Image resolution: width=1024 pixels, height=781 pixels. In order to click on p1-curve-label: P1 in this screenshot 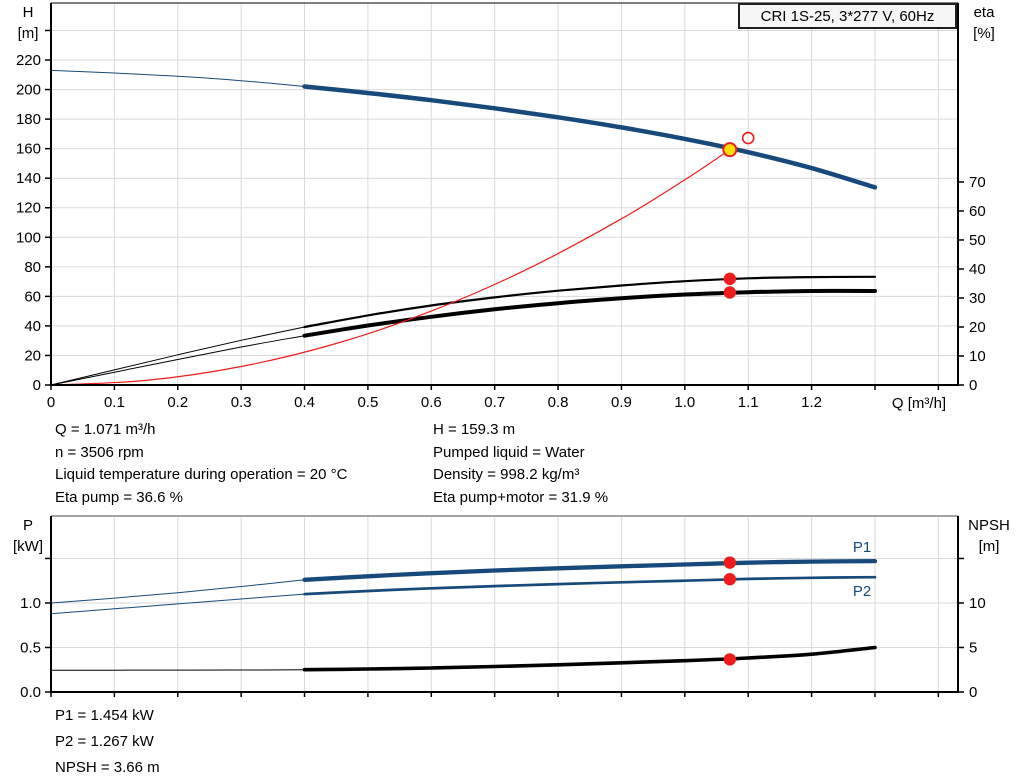, I will do `click(862, 547)`.